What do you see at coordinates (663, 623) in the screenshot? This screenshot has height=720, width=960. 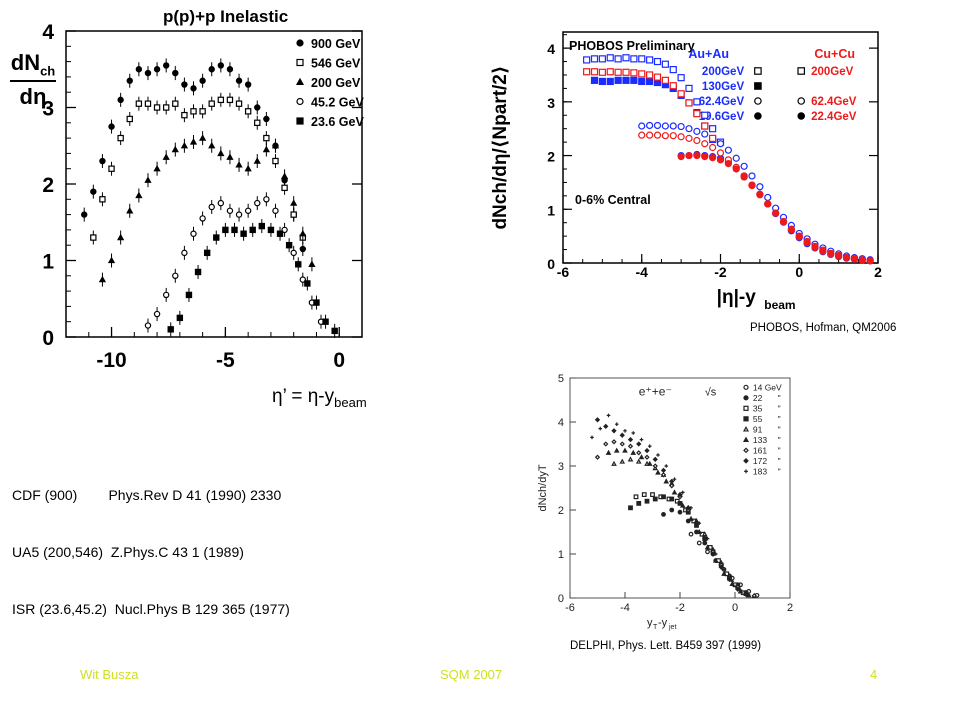 I see `delphi-xlabel: -y` at bounding box center [663, 623].